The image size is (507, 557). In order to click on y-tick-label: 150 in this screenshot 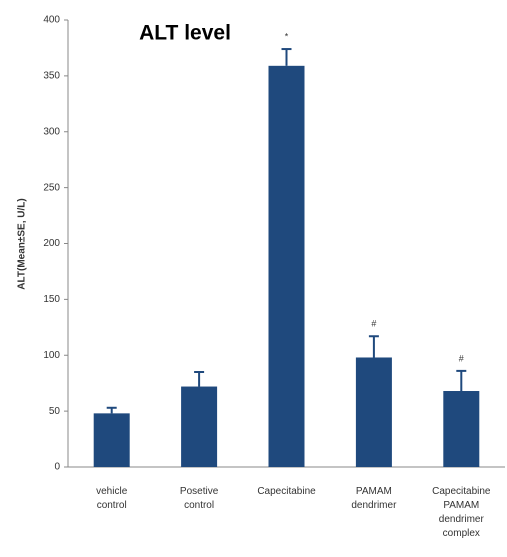, I will do `click(51, 299)`.